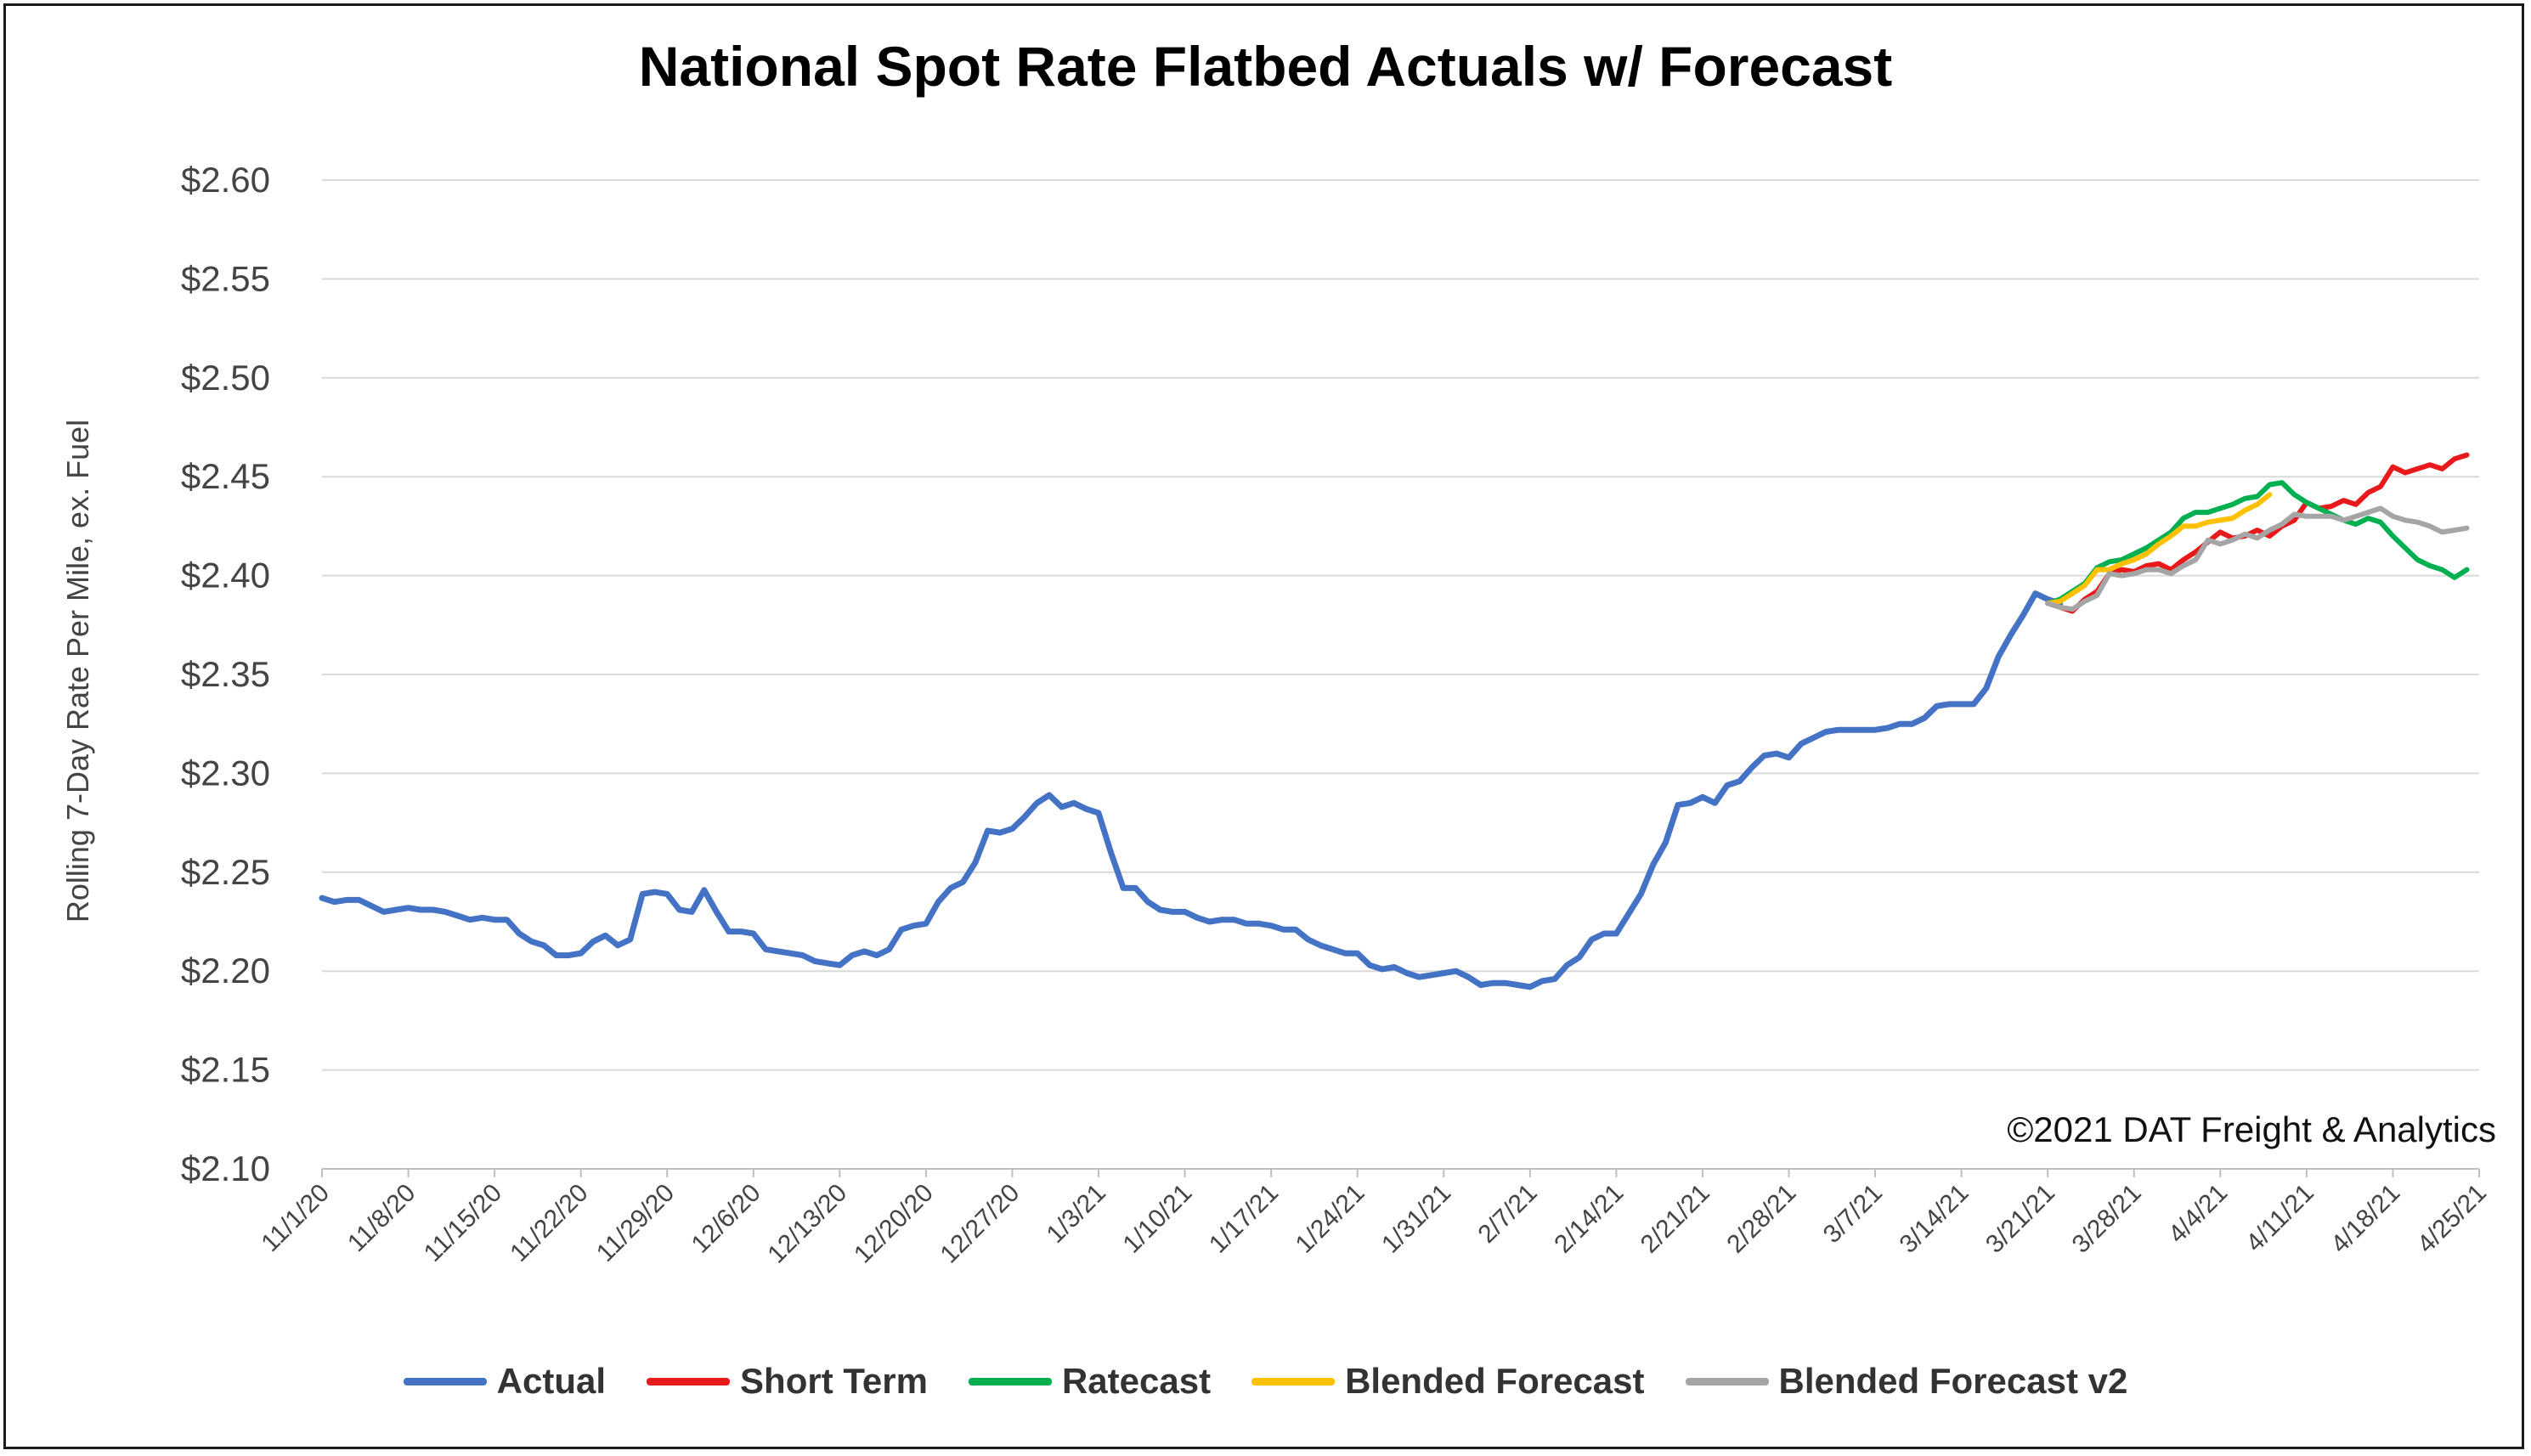  What do you see at coordinates (2159, 550) in the screenshot?
I see `series-line-blended-forecast` at bounding box center [2159, 550].